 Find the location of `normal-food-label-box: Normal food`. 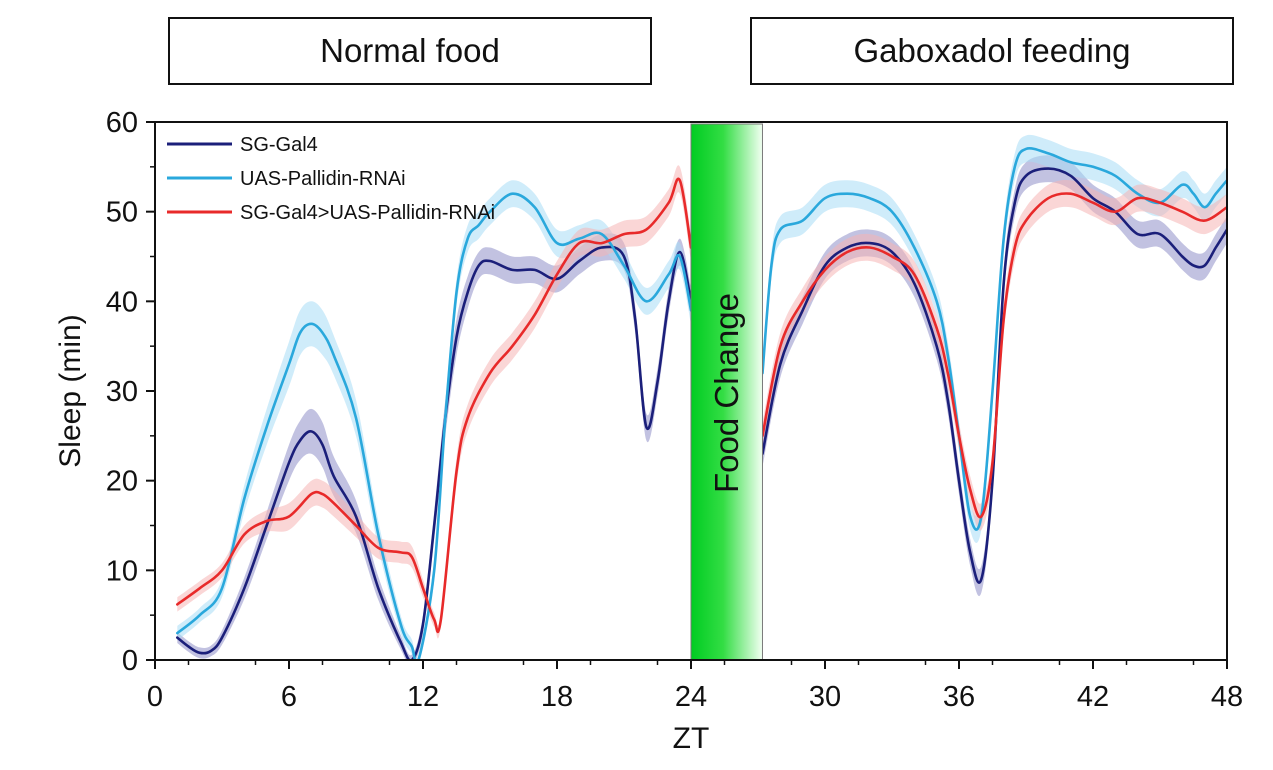

normal-food-label-box: Normal food is located at coordinates (410, 51).